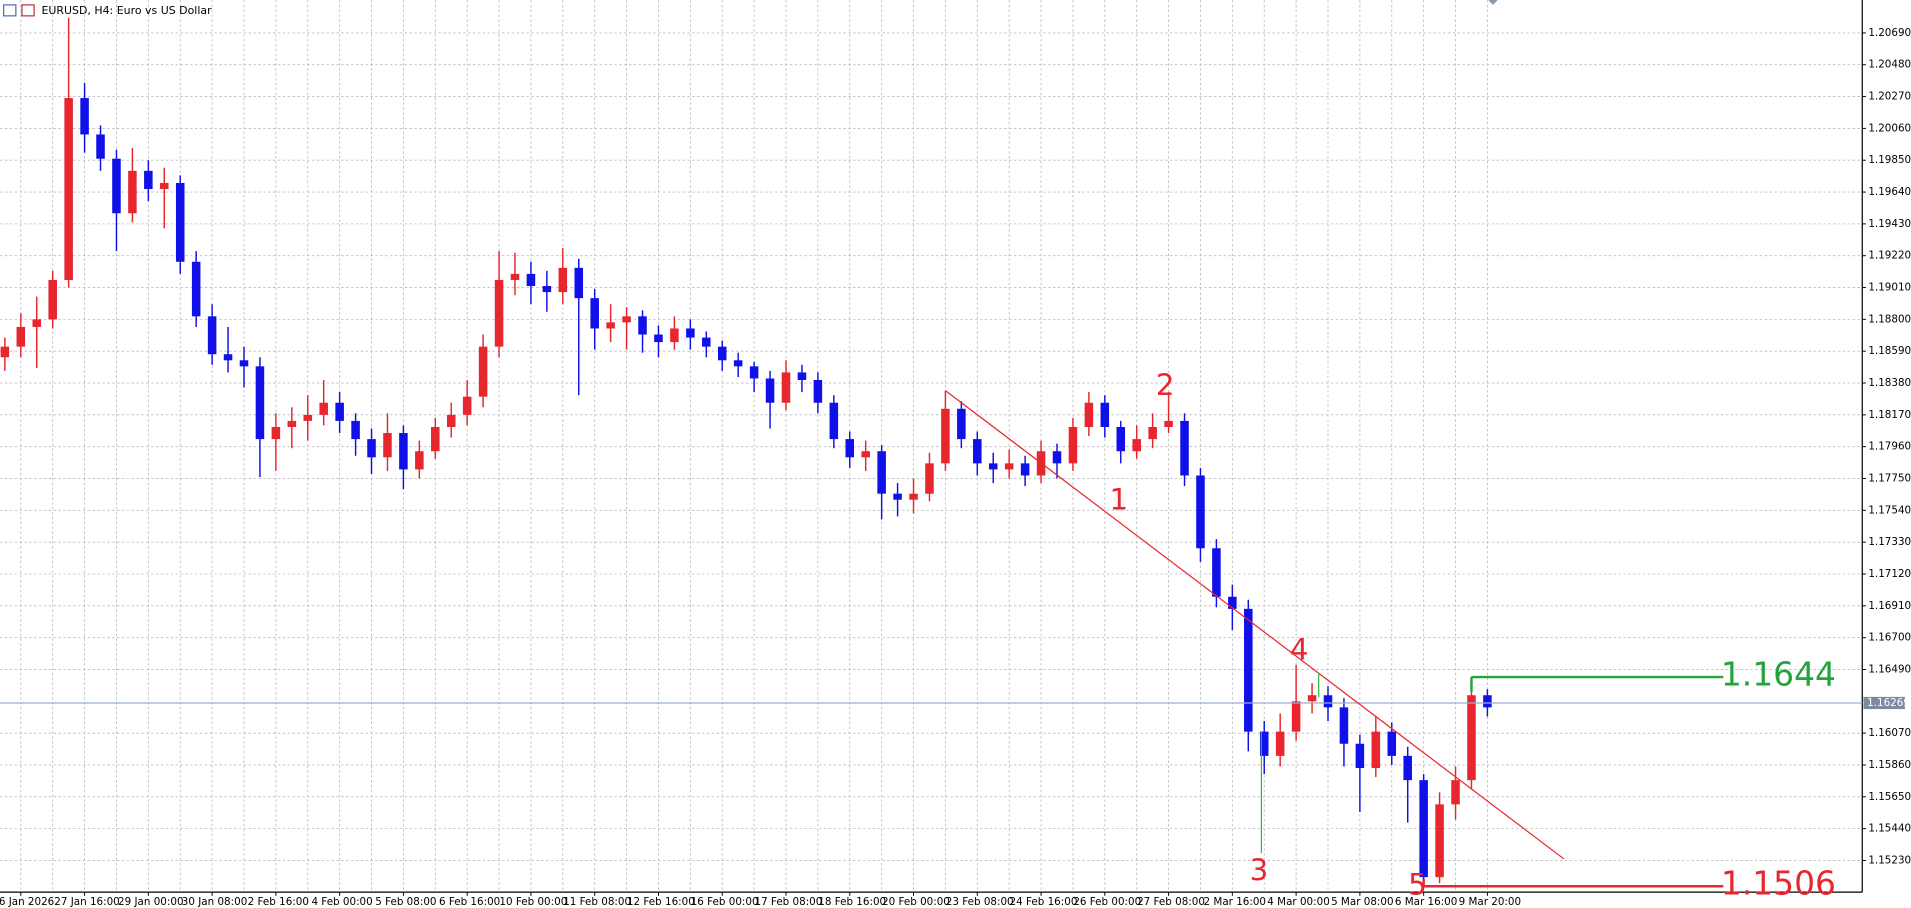 The image size is (1911, 908). I want to click on x-tick-label: 5 Mar 08:00, so click(1362, 902).